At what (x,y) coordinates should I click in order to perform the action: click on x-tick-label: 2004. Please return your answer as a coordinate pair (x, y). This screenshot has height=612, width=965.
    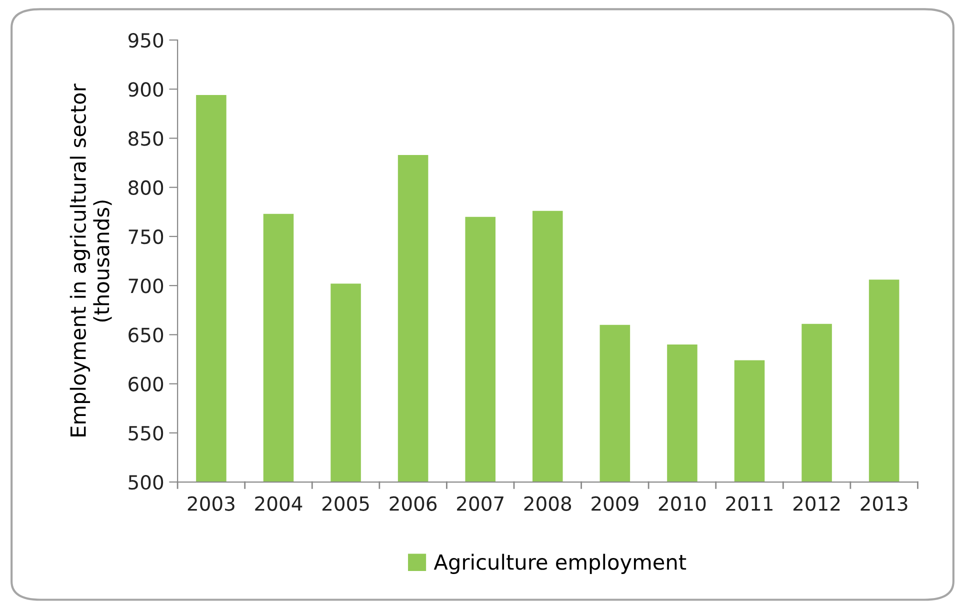
    Looking at the image, I should click on (278, 503).